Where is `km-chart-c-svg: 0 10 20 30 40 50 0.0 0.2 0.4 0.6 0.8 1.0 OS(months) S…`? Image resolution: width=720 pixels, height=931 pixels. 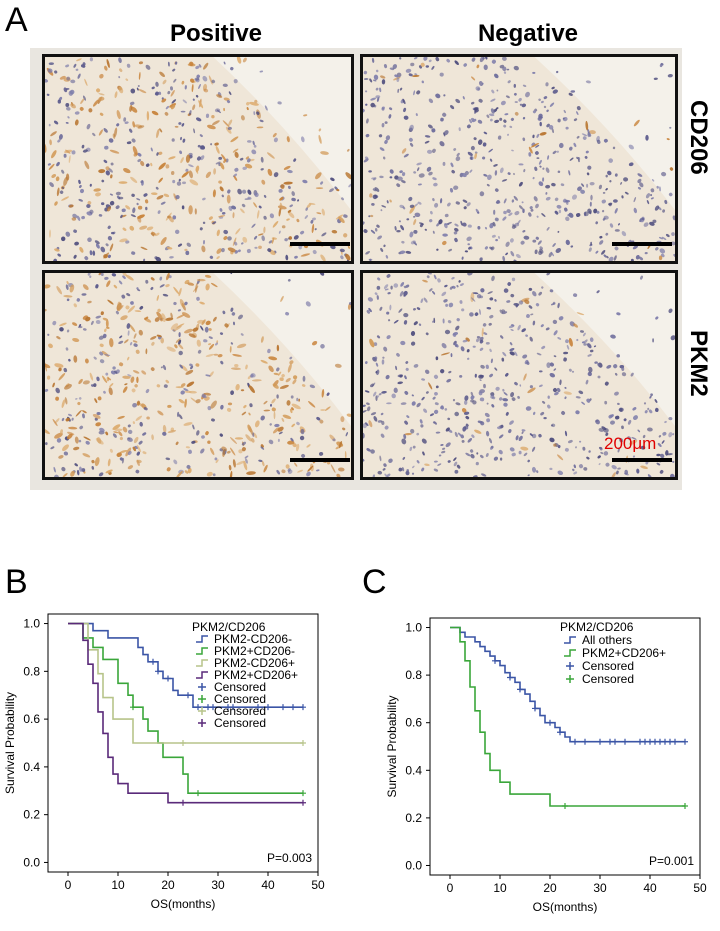 km-chart-c-svg: 0 10 20 30 40 50 0.0 0.2 0.4 0.6 0.8 1.0 OS(months) S… is located at coordinates (546, 765).